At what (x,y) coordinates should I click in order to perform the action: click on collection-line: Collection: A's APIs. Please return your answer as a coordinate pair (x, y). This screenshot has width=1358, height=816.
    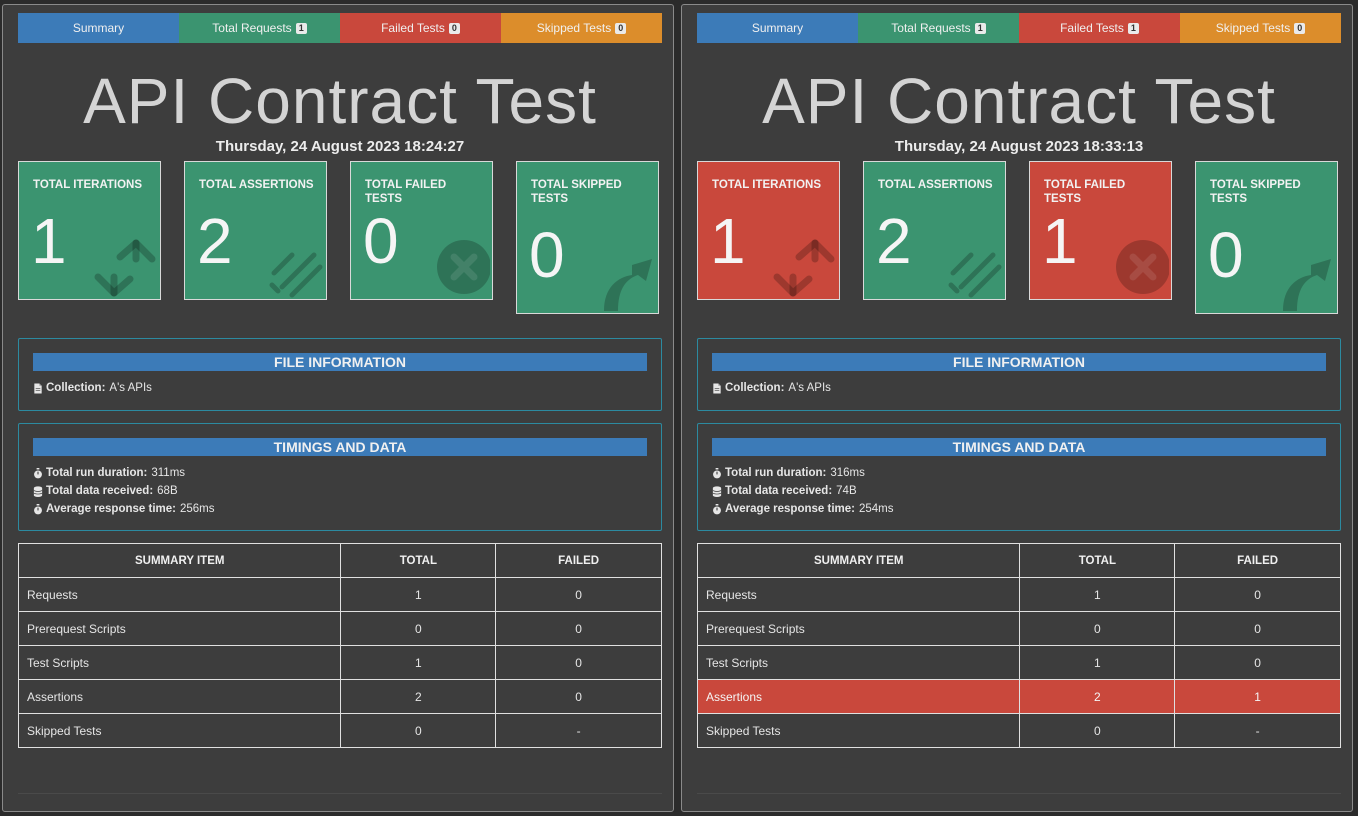
    Looking at the image, I should click on (1026, 388).